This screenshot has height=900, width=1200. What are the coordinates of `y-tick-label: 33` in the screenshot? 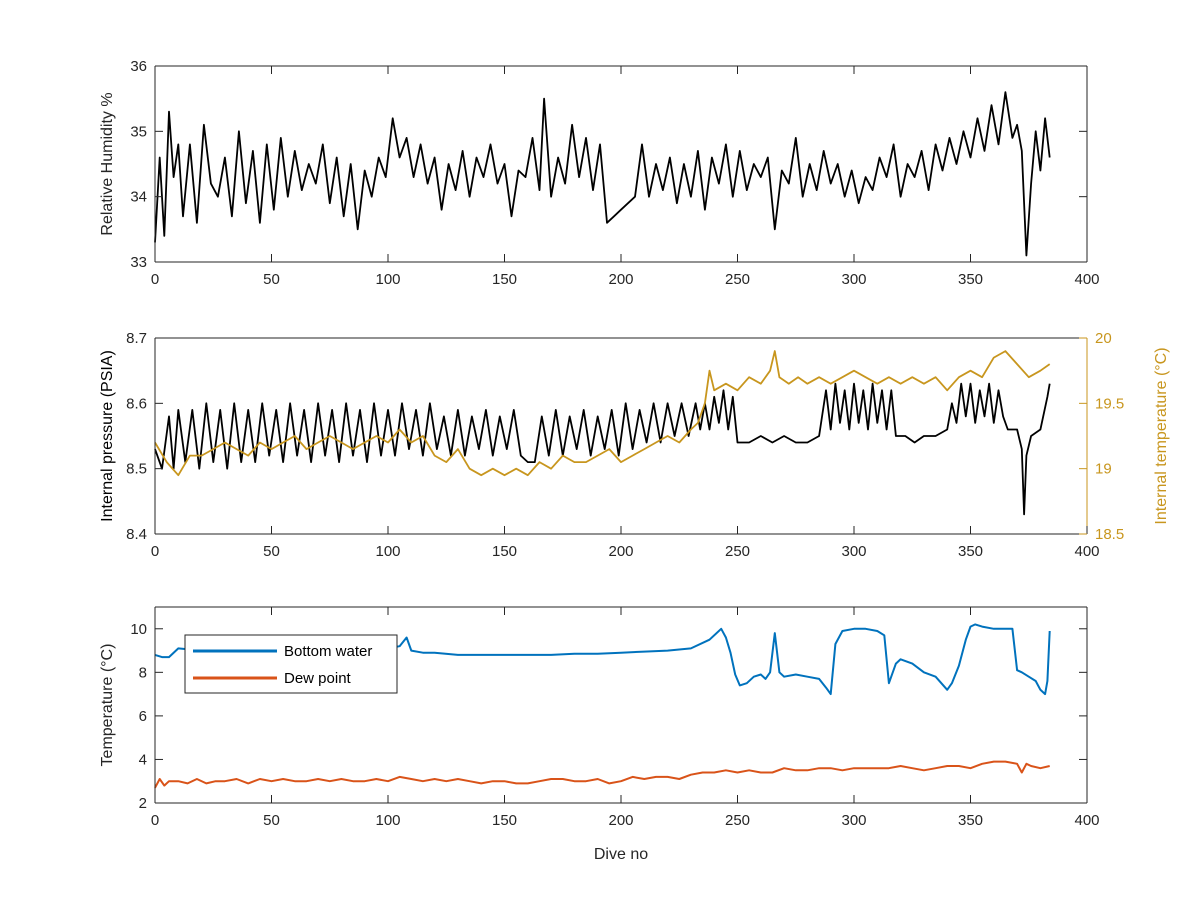 It's located at (138, 262).